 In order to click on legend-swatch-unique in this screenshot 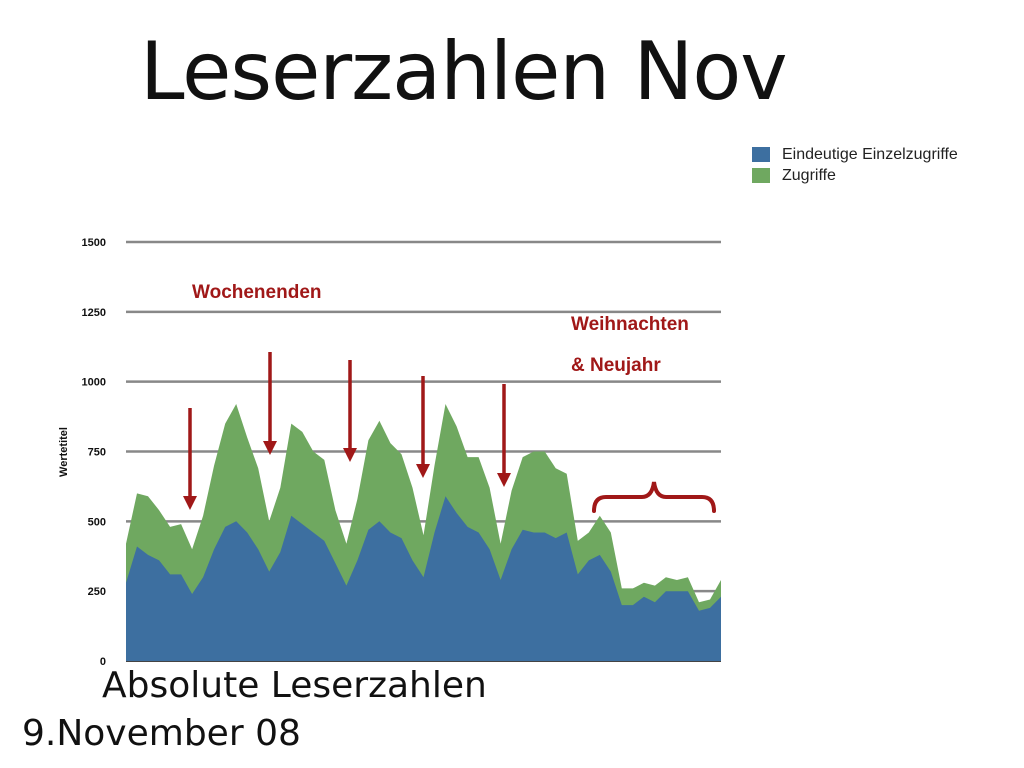, I will do `click(761, 154)`.